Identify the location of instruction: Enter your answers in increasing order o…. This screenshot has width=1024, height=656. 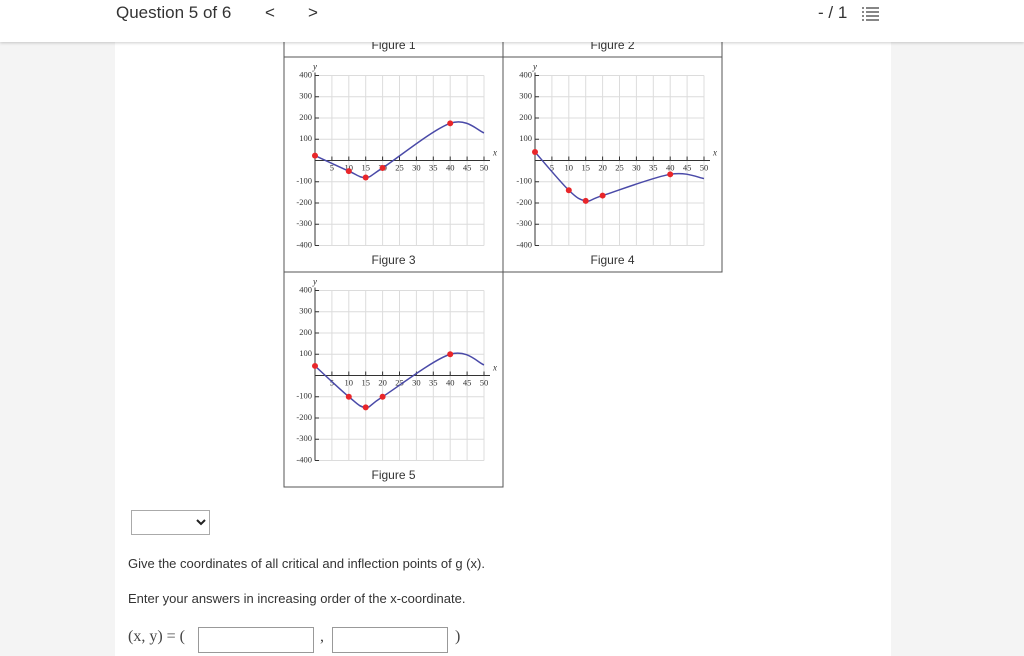
(297, 598).